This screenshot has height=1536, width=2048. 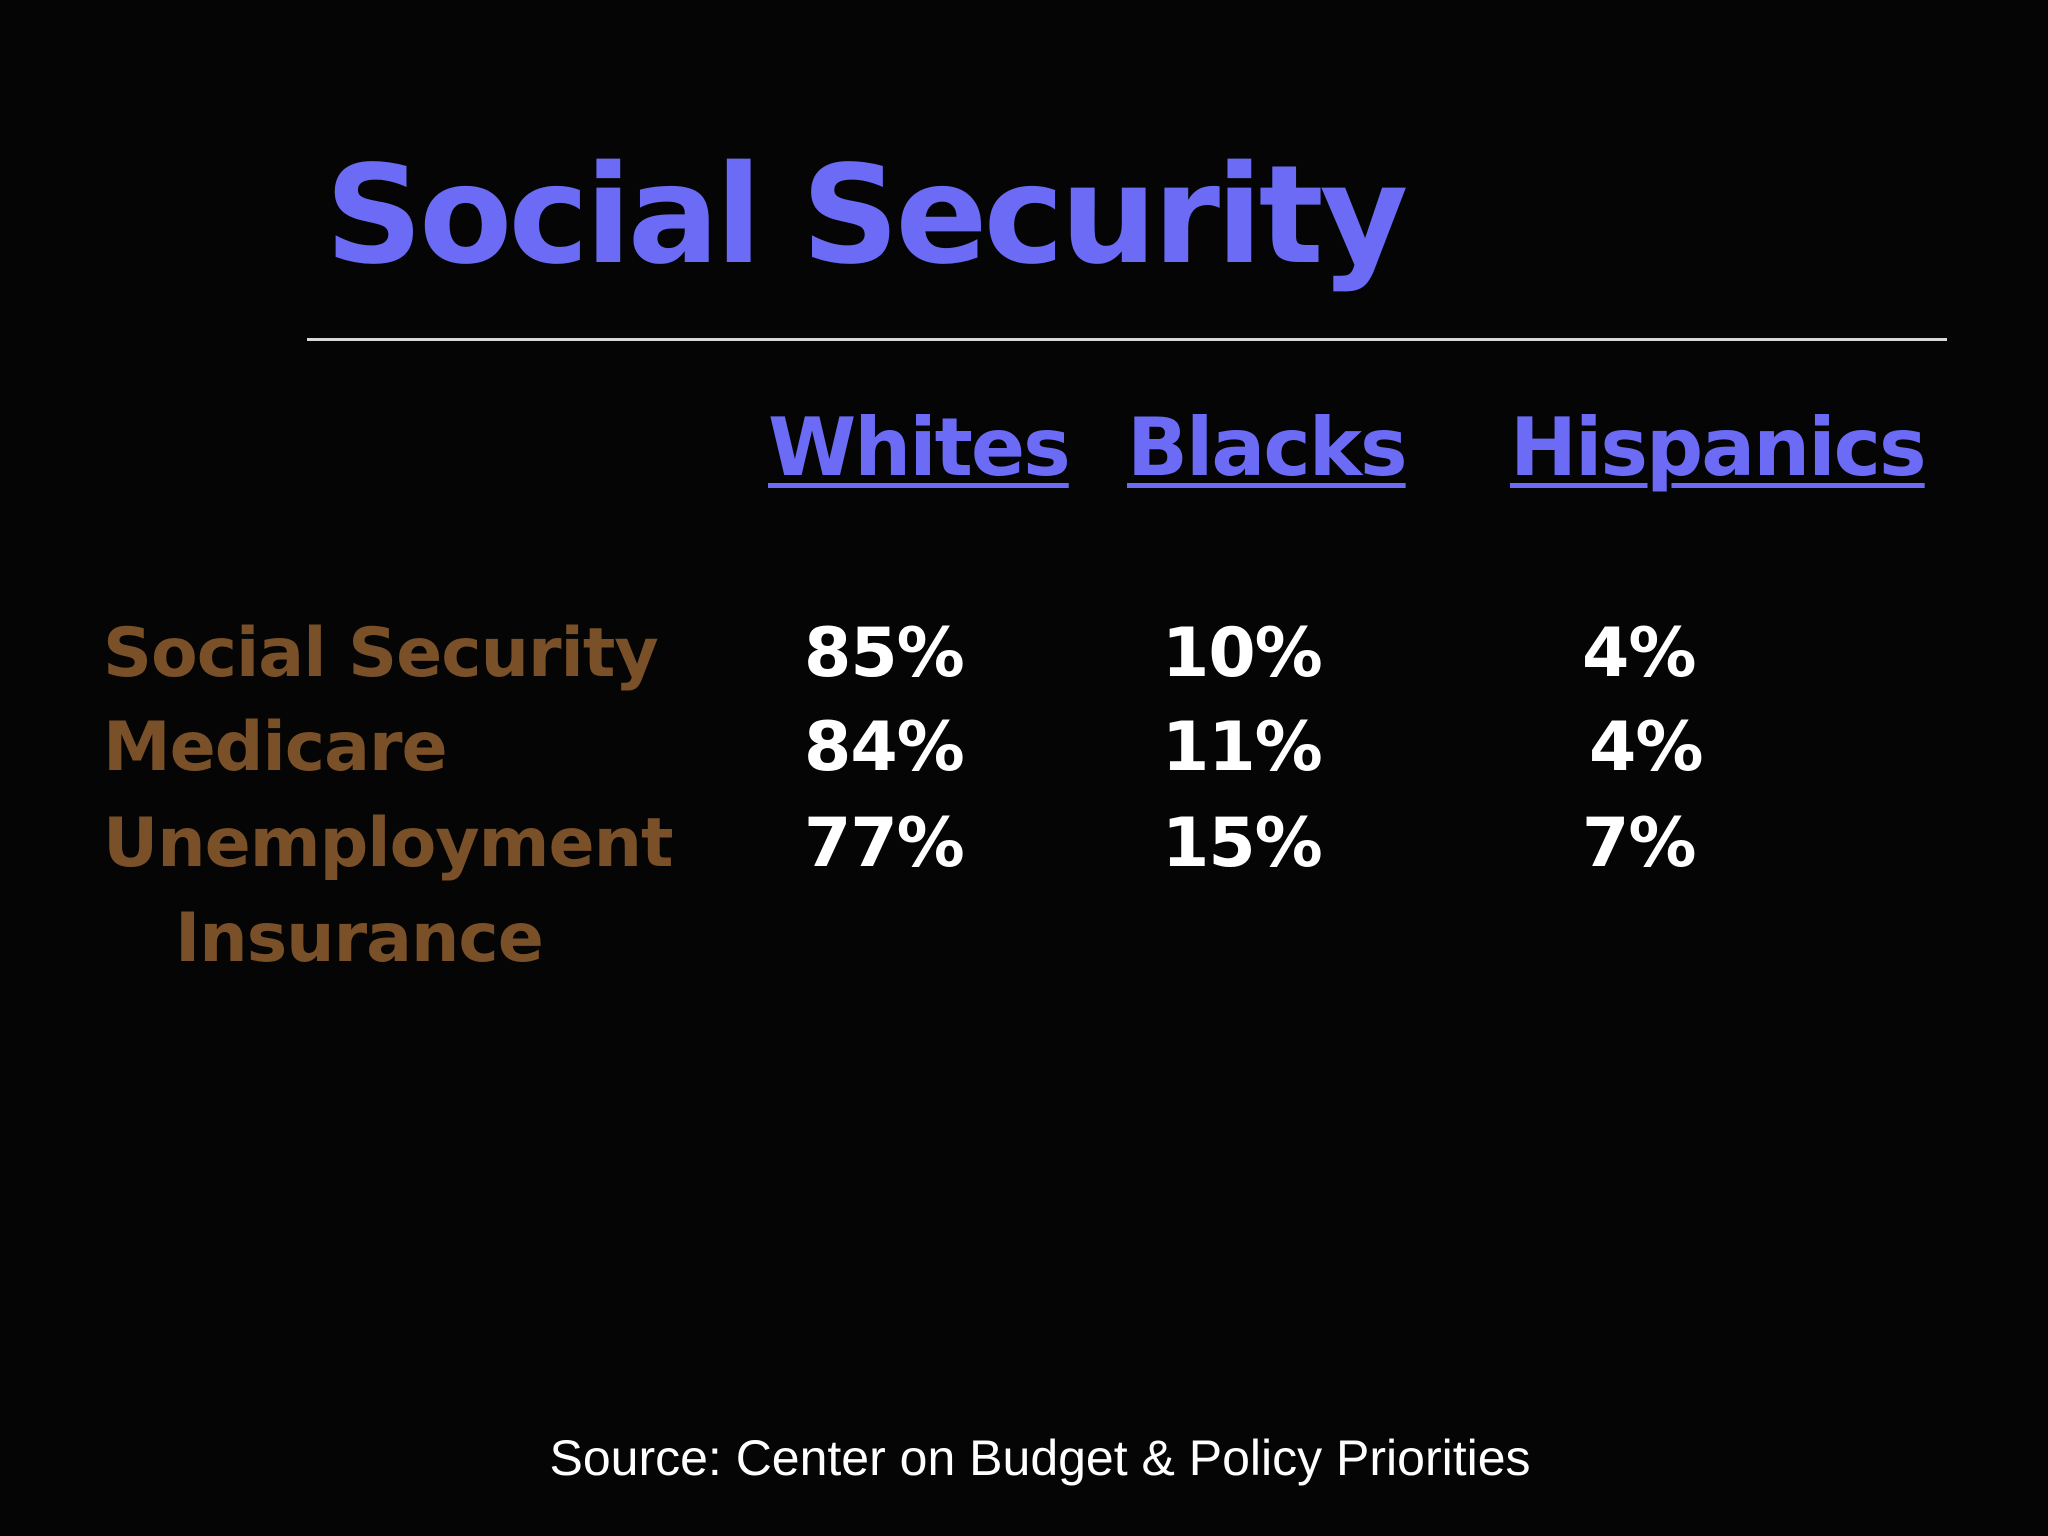 What do you see at coordinates (1718, 447) in the screenshot?
I see `column-header-hispanics: Hispanics` at bounding box center [1718, 447].